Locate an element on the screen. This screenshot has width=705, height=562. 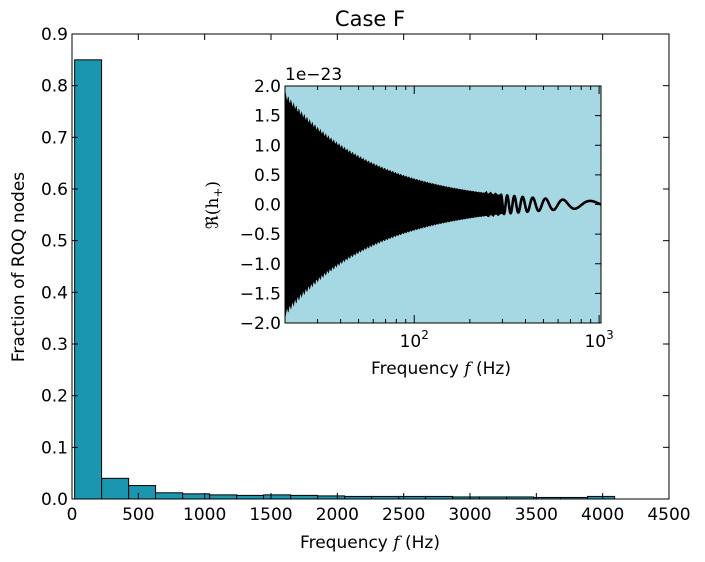
x-tick-label: 4500 is located at coordinates (668, 515).